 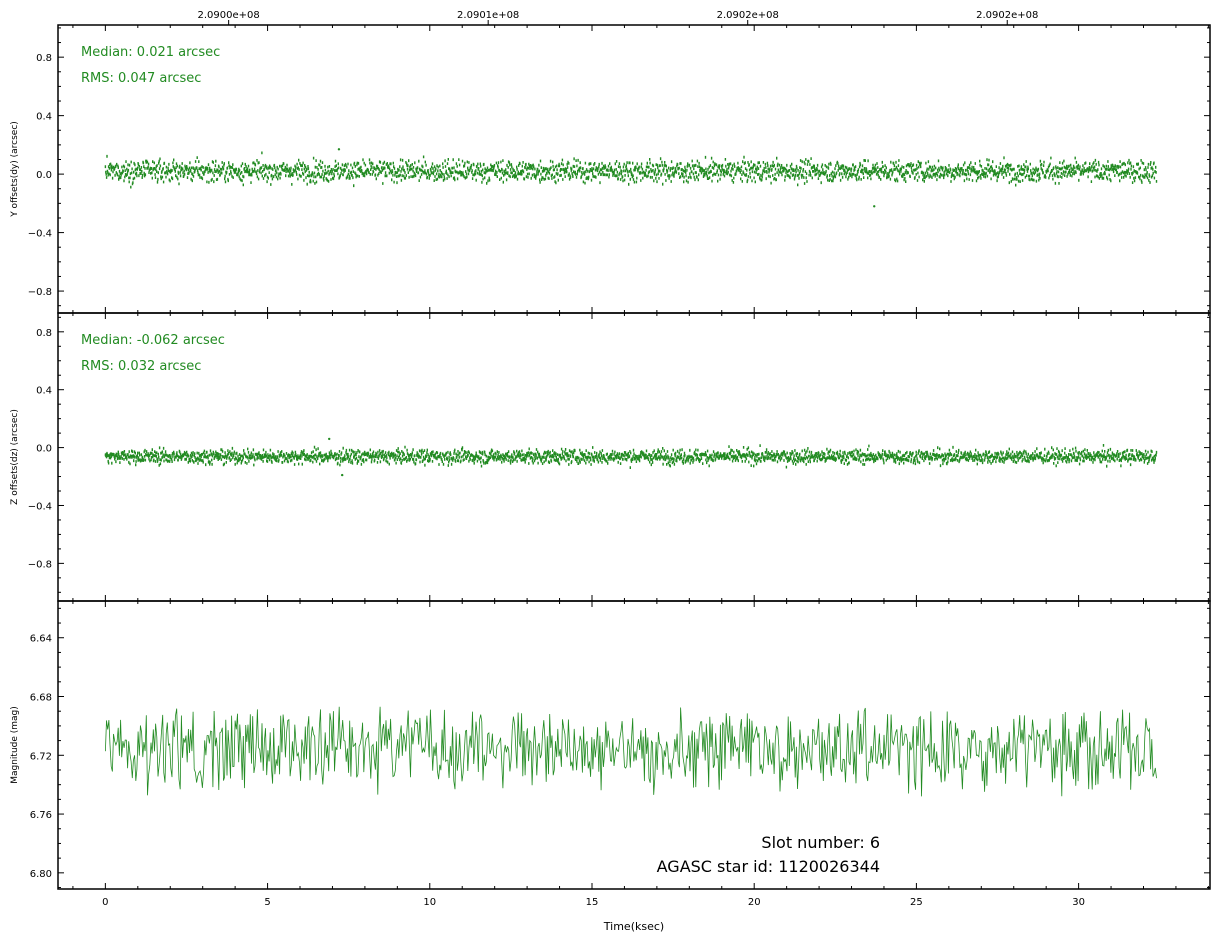 What do you see at coordinates (41, 756) in the screenshot?
I see `y-tick-label: 6.72` at bounding box center [41, 756].